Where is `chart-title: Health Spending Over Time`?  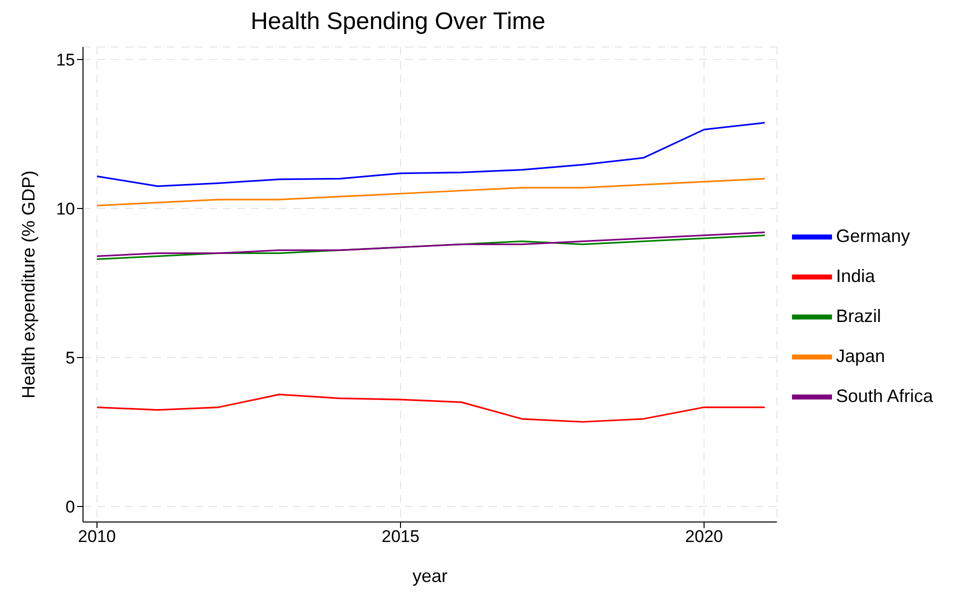 chart-title: Health Spending Over Time is located at coordinates (398, 22).